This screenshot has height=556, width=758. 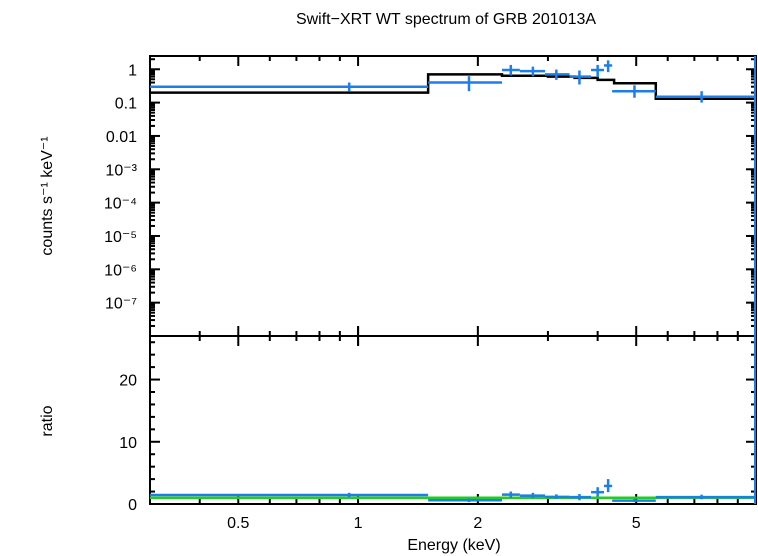 What do you see at coordinates (121, 137) in the screenshot?
I see `y-tick-label: 0.01` at bounding box center [121, 137].